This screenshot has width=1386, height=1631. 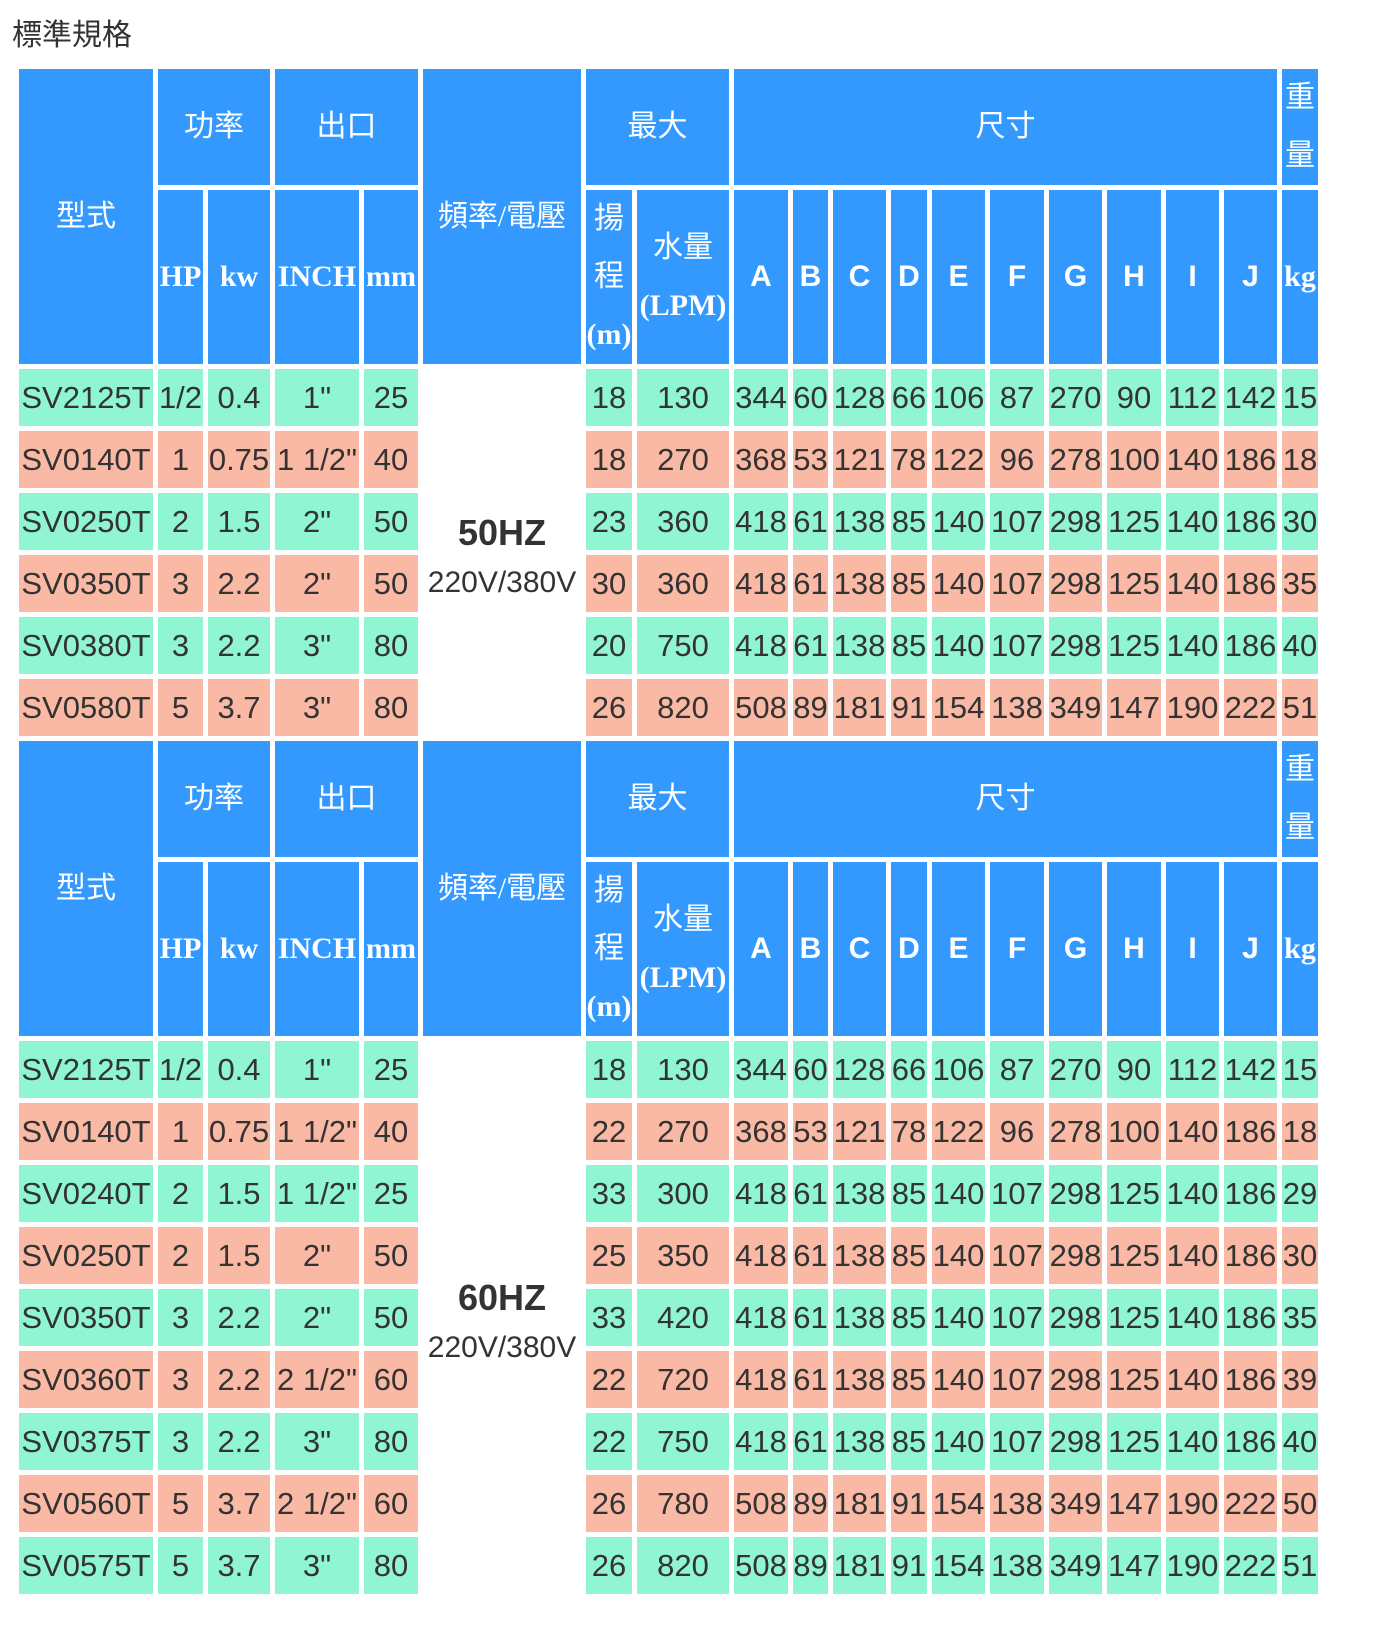 What do you see at coordinates (683, 1379) in the screenshot?
I see `cell-flow: 720` at bounding box center [683, 1379].